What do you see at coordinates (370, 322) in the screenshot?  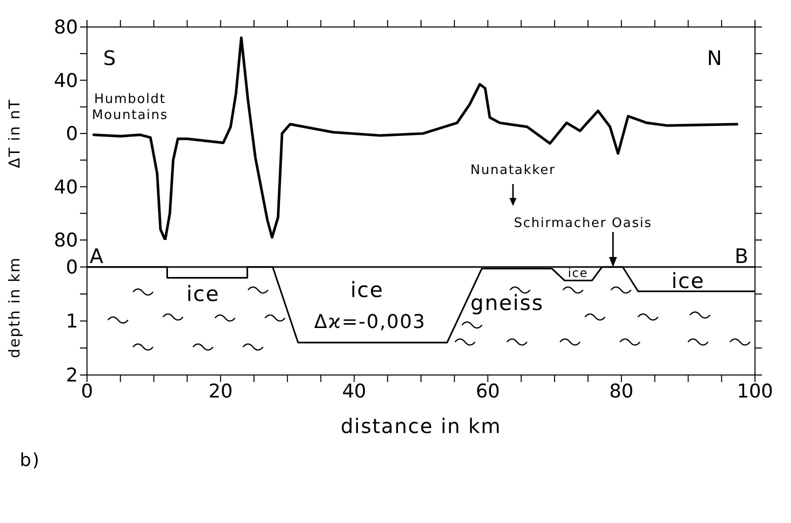 I see `annotation: Δϰ=-0,003` at bounding box center [370, 322].